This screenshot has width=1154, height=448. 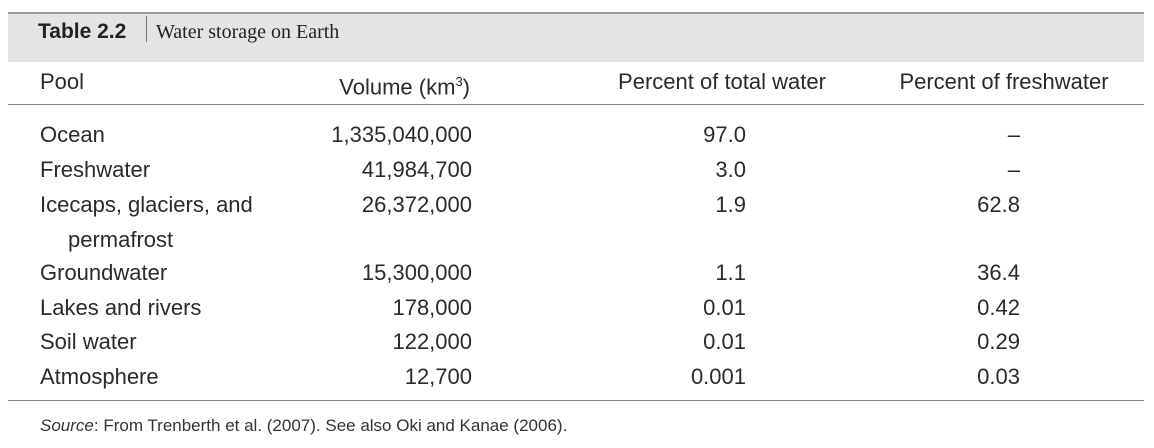 What do you see at coordinates (248, 32) in the screenshot?
I see `table-title: Water storage on Earth` at bounding box center [248, 32].